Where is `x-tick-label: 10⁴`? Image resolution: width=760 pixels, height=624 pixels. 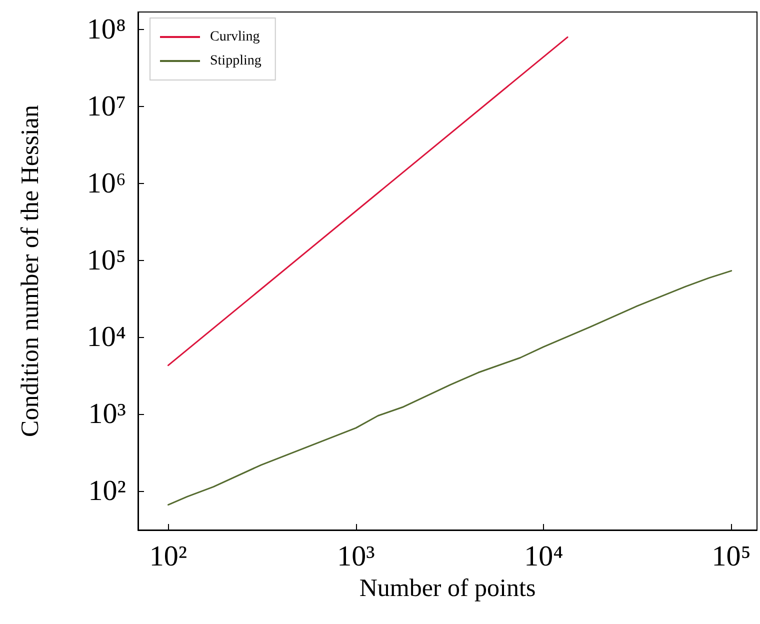
x-tick-label: 10⁴ is located at coordinates (544, 556).